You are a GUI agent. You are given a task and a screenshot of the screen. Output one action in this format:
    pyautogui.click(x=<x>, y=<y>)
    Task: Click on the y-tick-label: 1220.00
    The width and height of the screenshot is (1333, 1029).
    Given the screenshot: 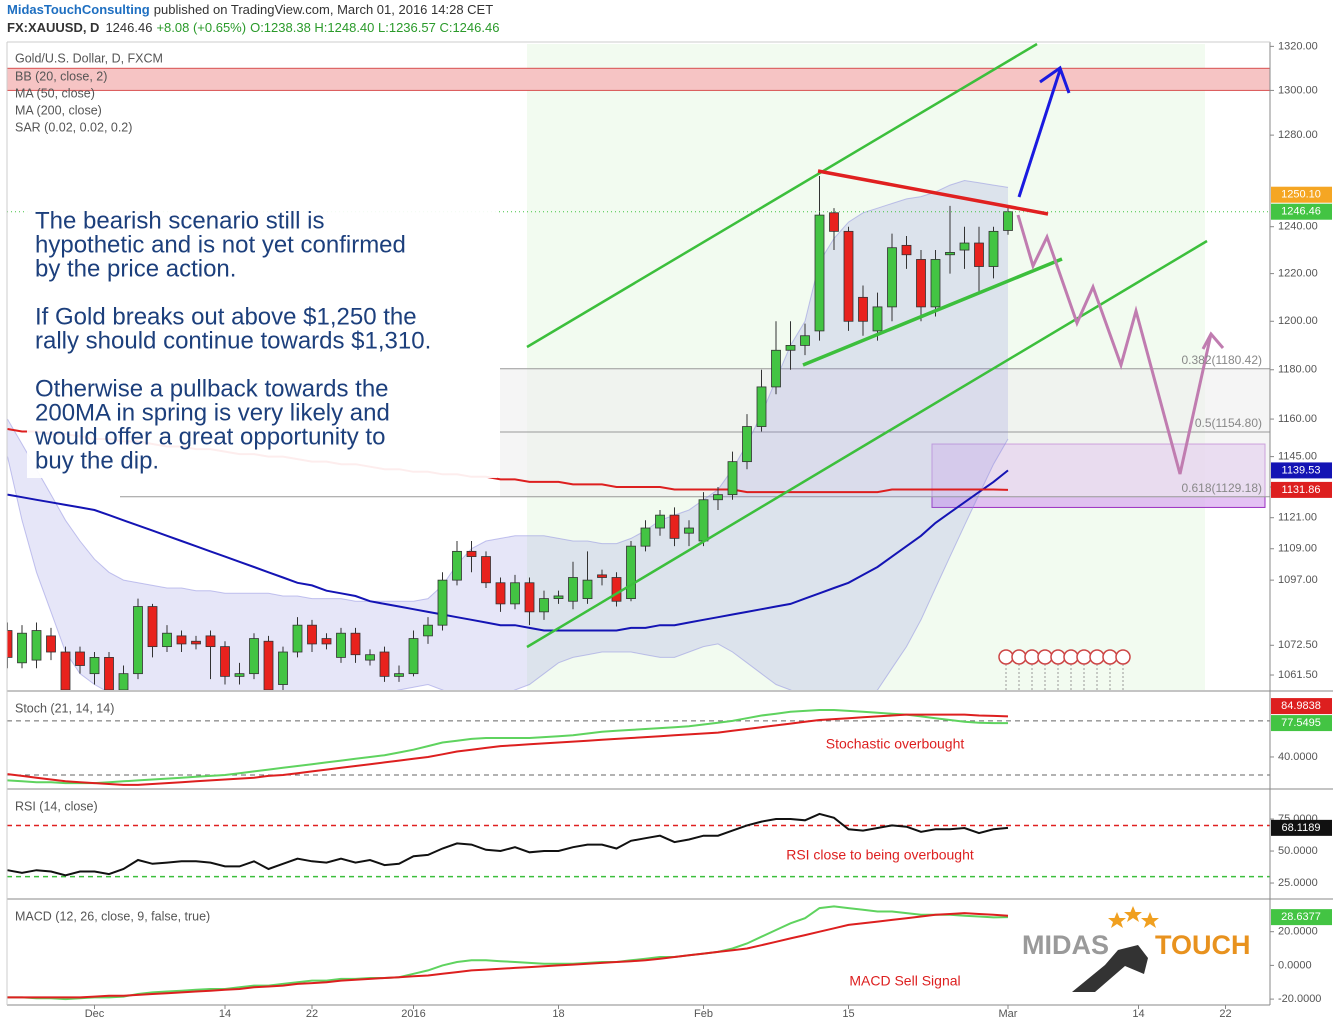 What is the action you would take?
    pyautogui.click(x=1298, y=274)
    